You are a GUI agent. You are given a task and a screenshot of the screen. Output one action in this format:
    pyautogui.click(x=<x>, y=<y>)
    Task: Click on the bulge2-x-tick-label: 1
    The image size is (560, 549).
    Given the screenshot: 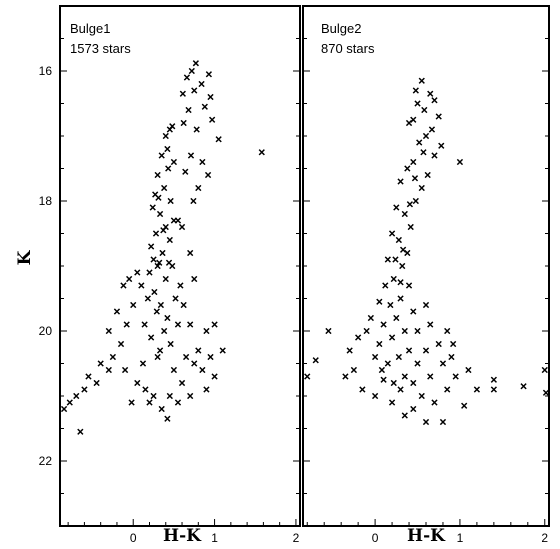 What is the action you would take?
    pyautogui.click(x=460, y=538)
    